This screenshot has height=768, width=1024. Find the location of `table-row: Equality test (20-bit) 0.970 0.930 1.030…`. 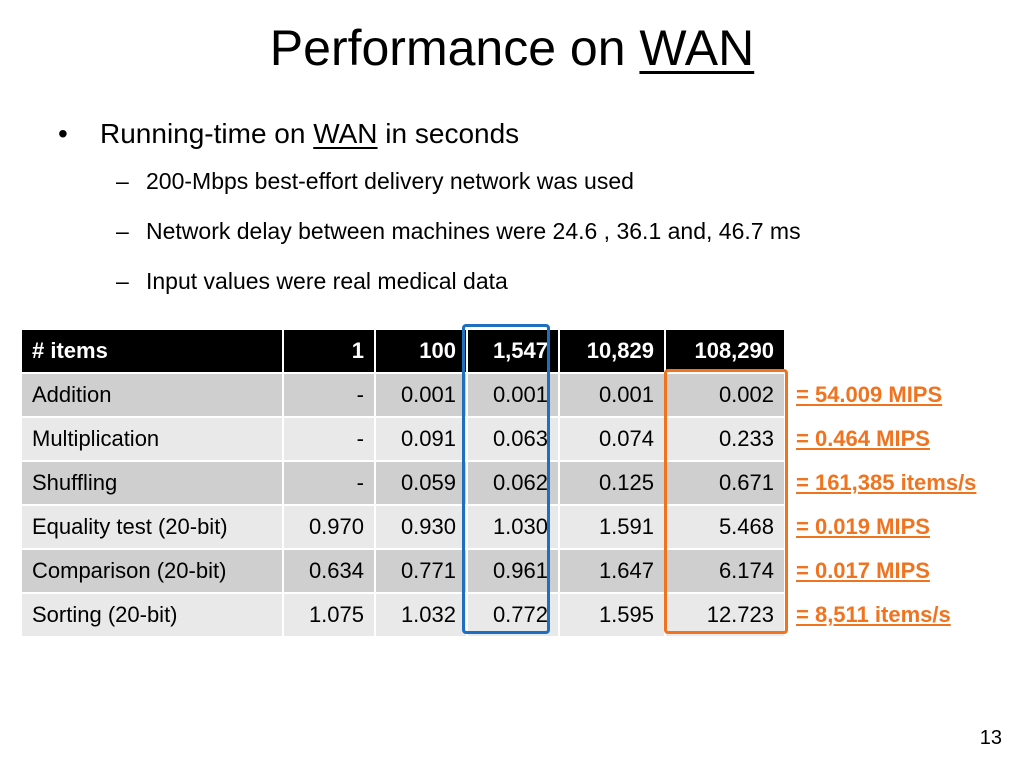

table-row: Equality test (20-bit) 0.970 0.930 1.030… is located at coordinates (504, 527).